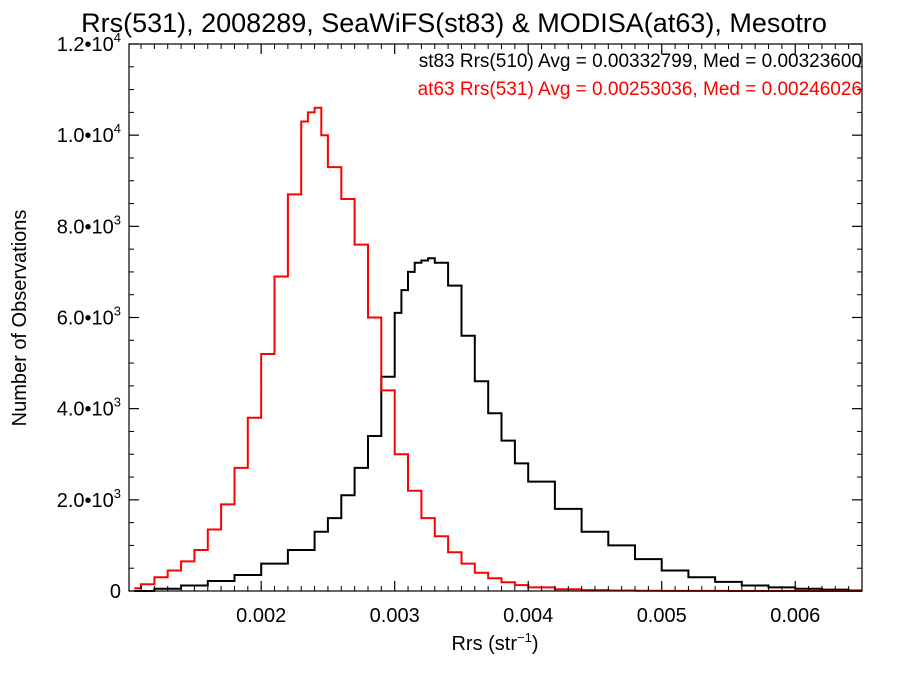  What do you see at coordinates (395, 616) in the screenshot?
I see `x-tick-label: 0.003` at bounding box center [395, 616].